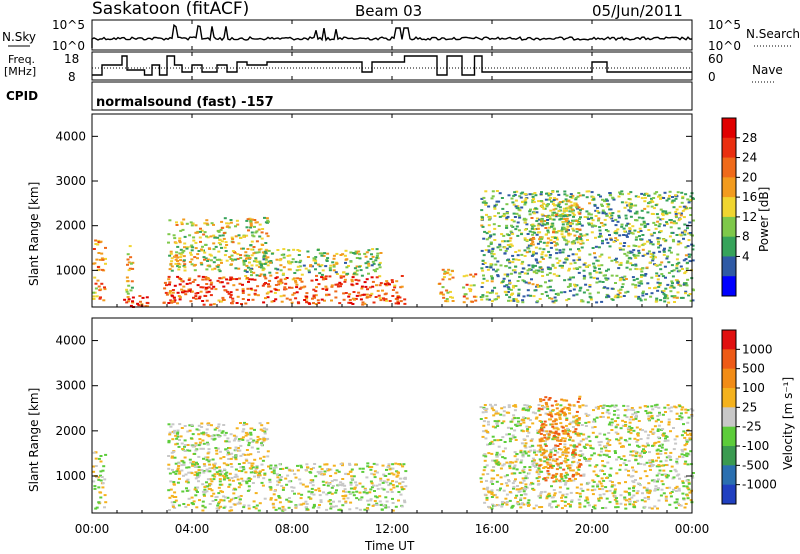 The height and width of the screenshot is (554, 800). Describe the element at coordinates (755, 465) in the screenshot. I see `velocity-colorbar-tick: -500` at that location.